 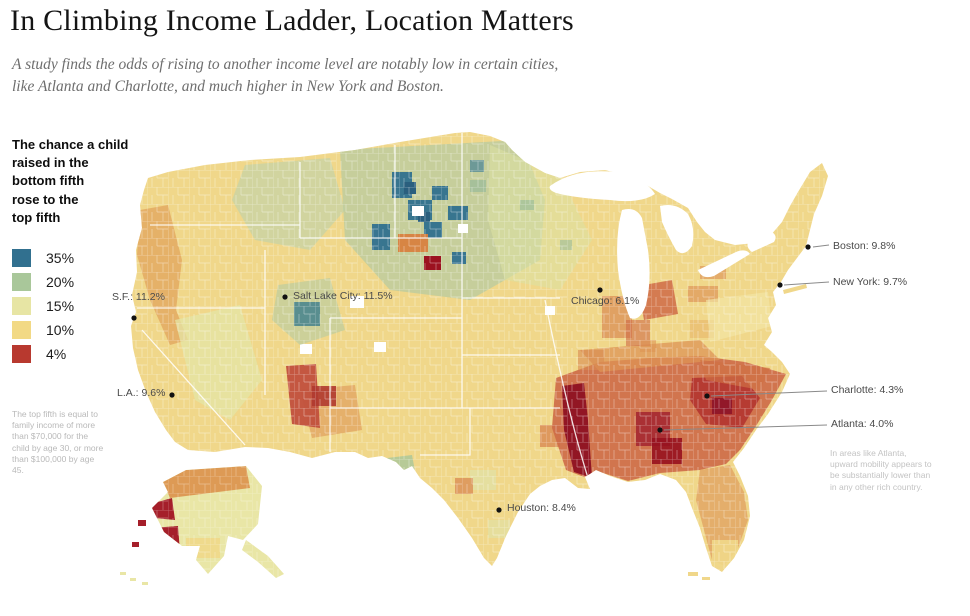 I want to click on city-dot-chicago, so click(x=600, y=290).